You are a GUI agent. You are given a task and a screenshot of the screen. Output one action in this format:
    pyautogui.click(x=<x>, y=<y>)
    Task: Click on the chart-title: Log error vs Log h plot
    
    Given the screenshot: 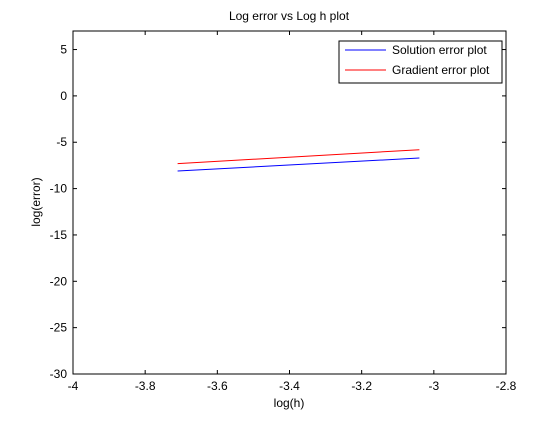 What is the action you would take?
    pyautogui.click(x=289, y=16)
    